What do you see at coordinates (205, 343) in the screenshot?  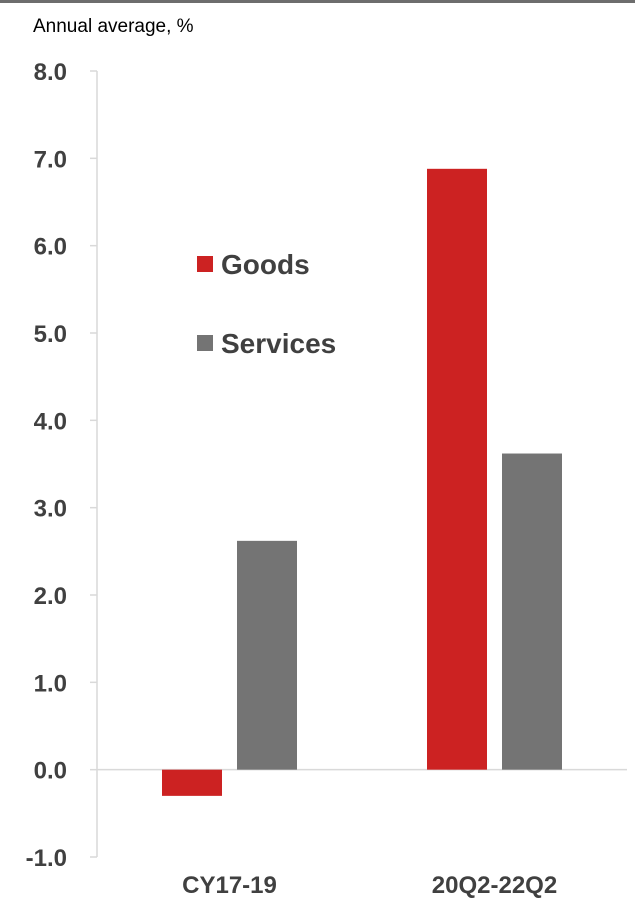 I see `legend-swatch-services` at bounding box center [205, 343].